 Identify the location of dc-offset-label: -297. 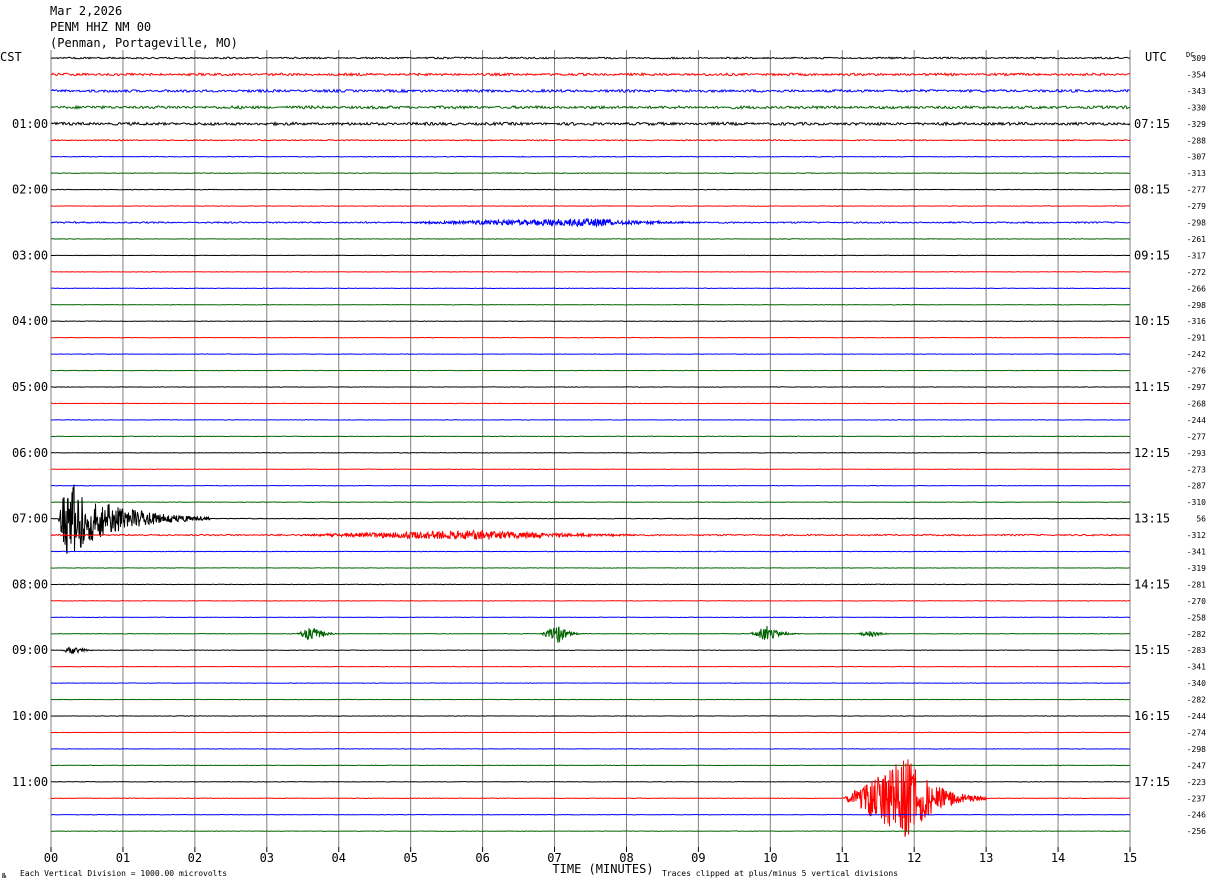
(1196, 387).